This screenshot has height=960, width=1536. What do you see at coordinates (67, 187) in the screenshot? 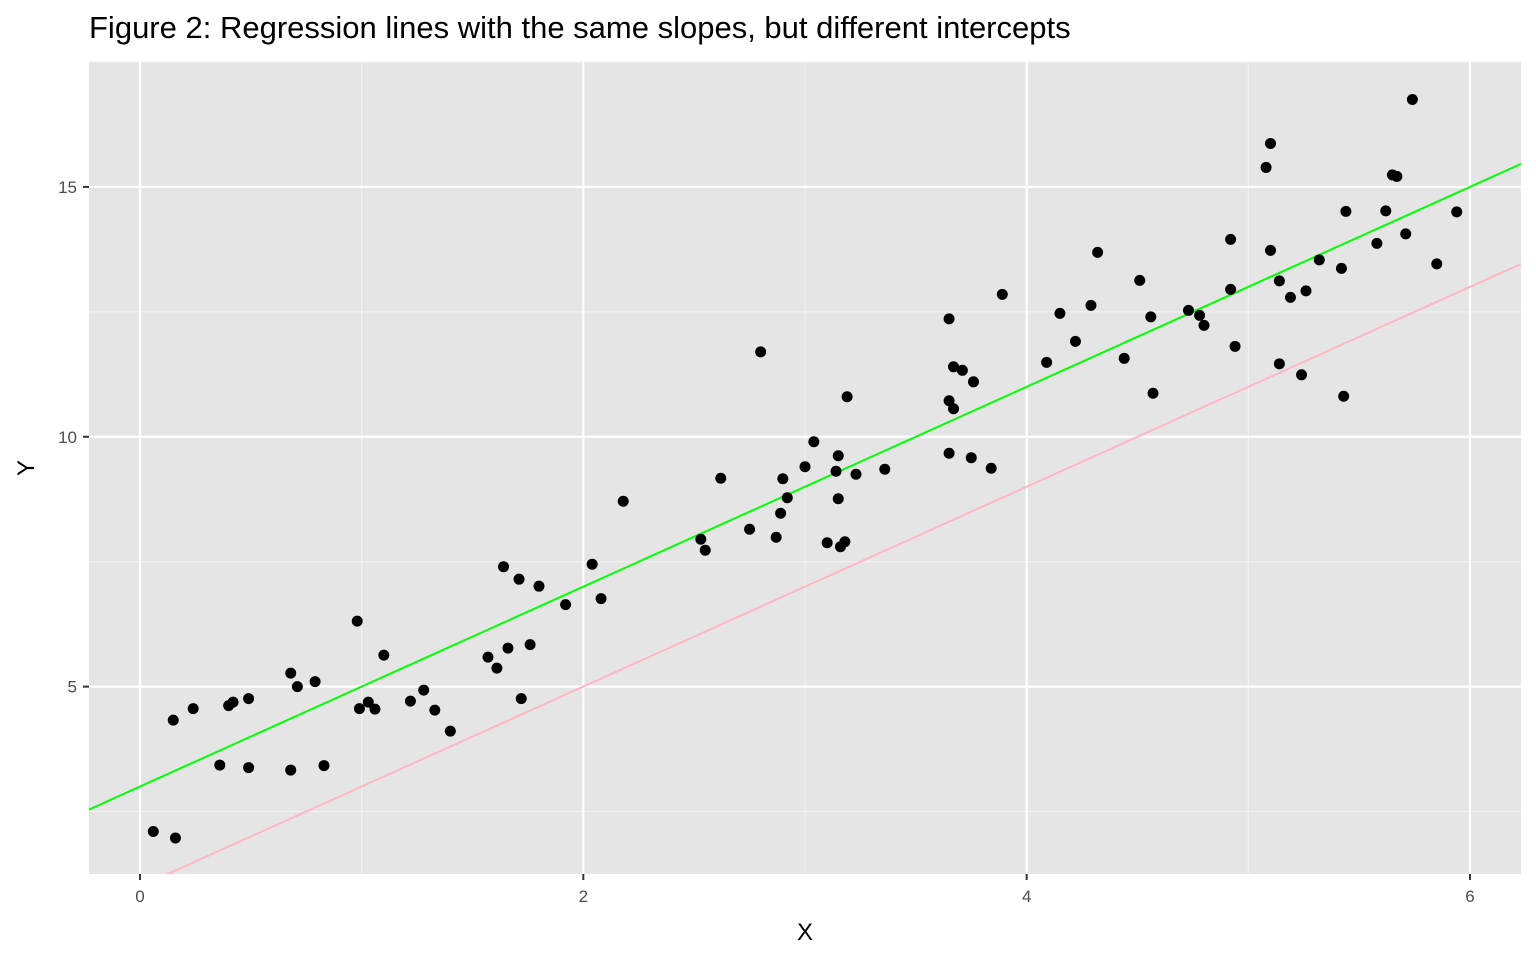
I see `y-tick-label: 15` at bounding box center [67, 187].